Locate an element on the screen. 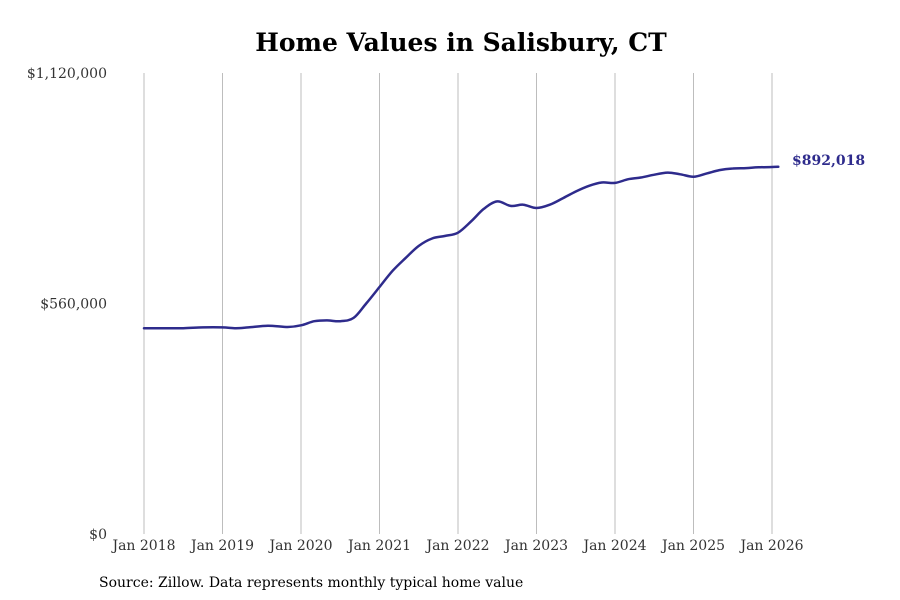 This screenshot has height=600, width=900. x-tick-label: Jan 2018 is located at coordinates (142, 546).